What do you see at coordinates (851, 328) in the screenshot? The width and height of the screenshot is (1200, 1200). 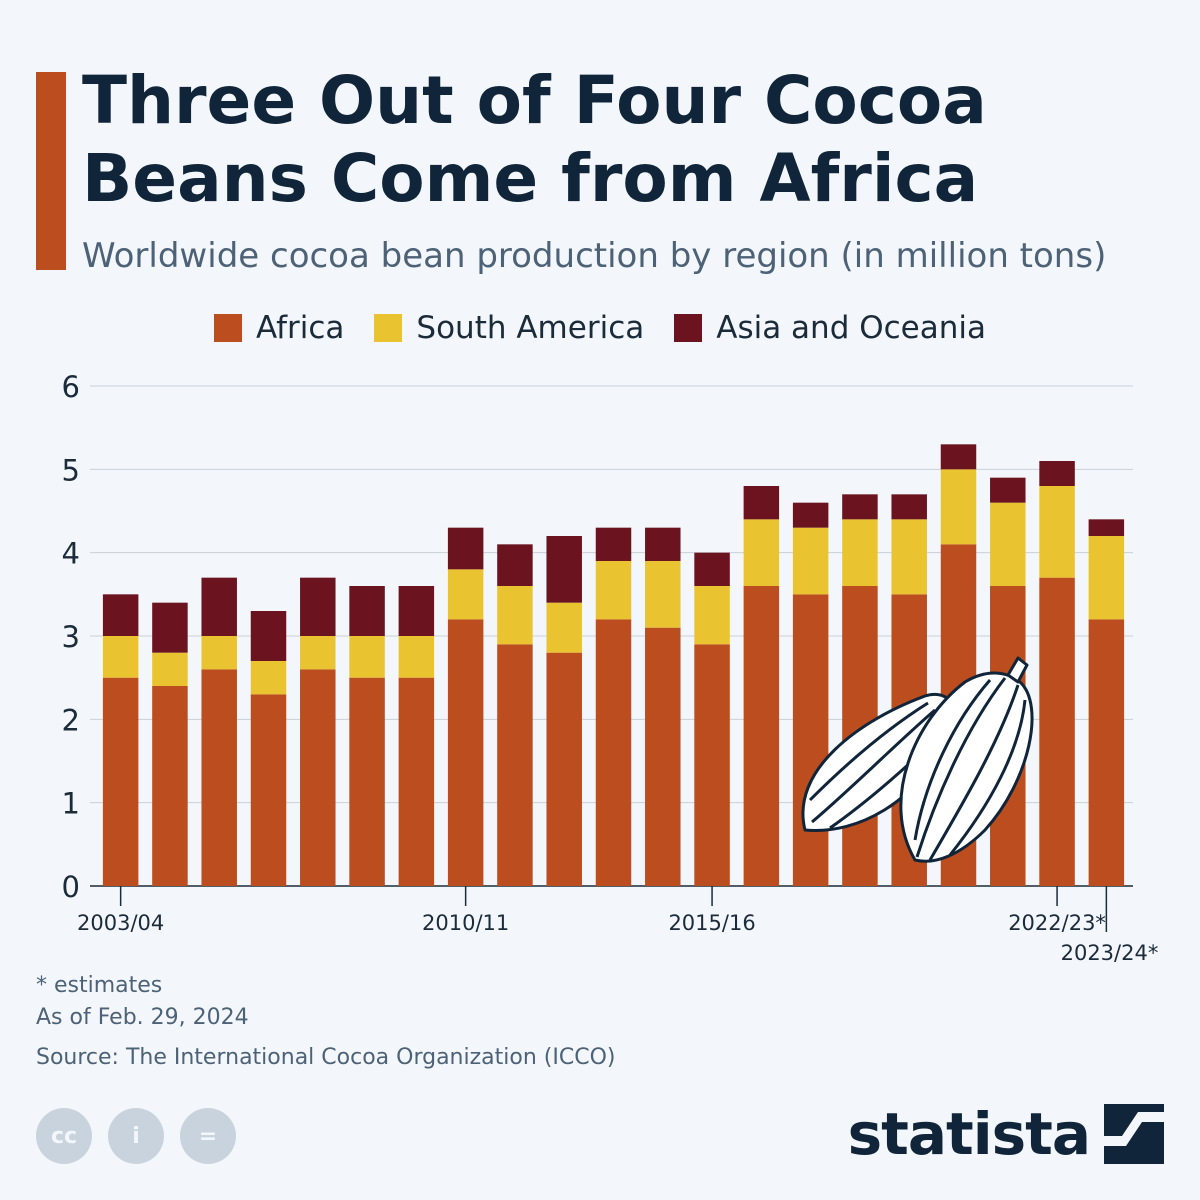 I see `legend-label-asia-oceania: Asia and Oceania` at bounding box center [851, 328].